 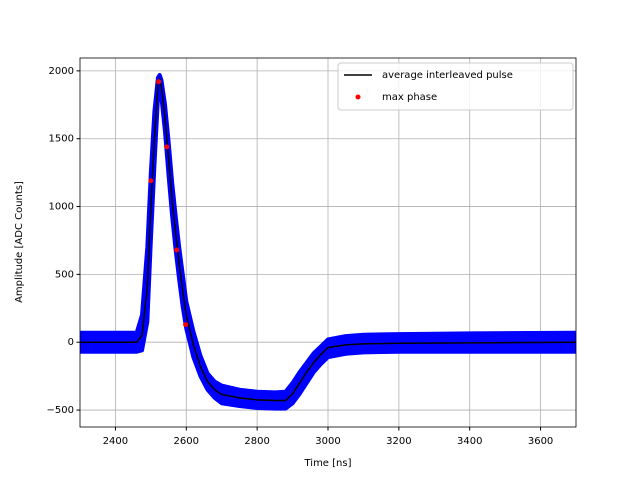 I want to click on y-tick-label: 500, so click(x=64, y=274).